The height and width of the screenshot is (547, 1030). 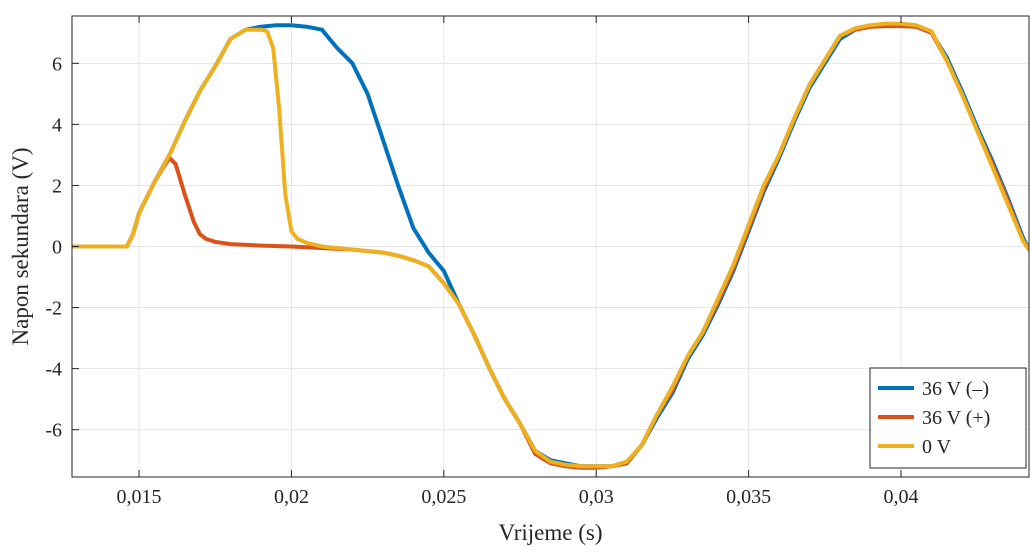 What do you see at coordinates (57, 248) in the screenshot?
I see `y-tick-label: 0` at bounding box center [57, 248].